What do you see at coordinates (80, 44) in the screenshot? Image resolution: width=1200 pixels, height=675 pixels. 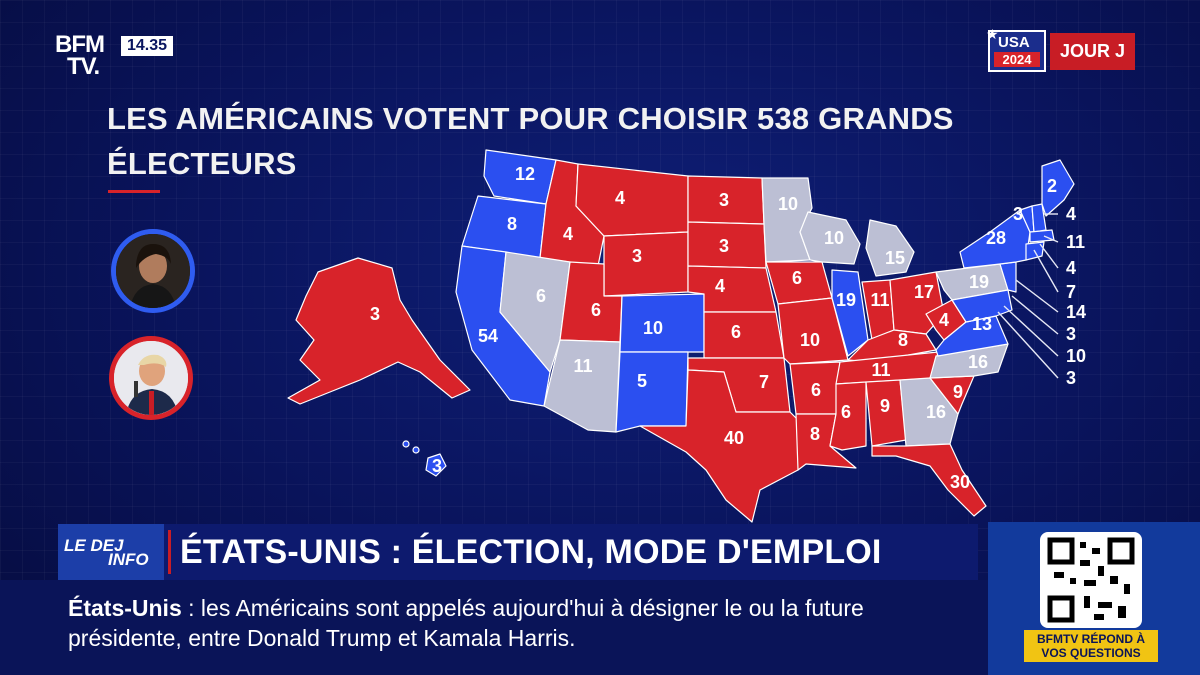 I see `logo-line-1: BFM` at bounding box center [80, 44].